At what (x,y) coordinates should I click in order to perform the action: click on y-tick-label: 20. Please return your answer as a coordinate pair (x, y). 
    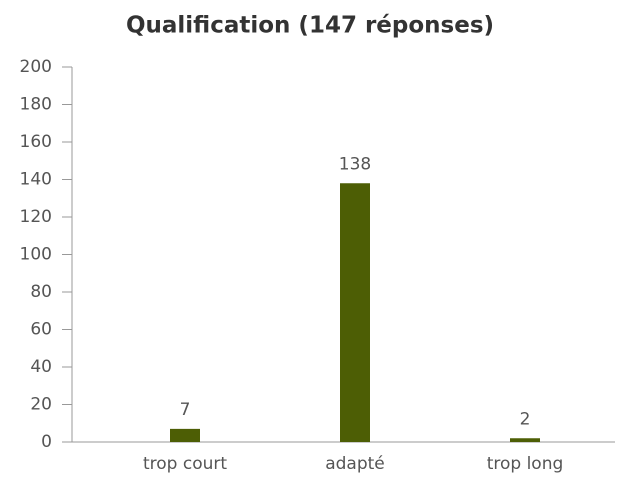
    Looking at the image, I should click on (41, 405).